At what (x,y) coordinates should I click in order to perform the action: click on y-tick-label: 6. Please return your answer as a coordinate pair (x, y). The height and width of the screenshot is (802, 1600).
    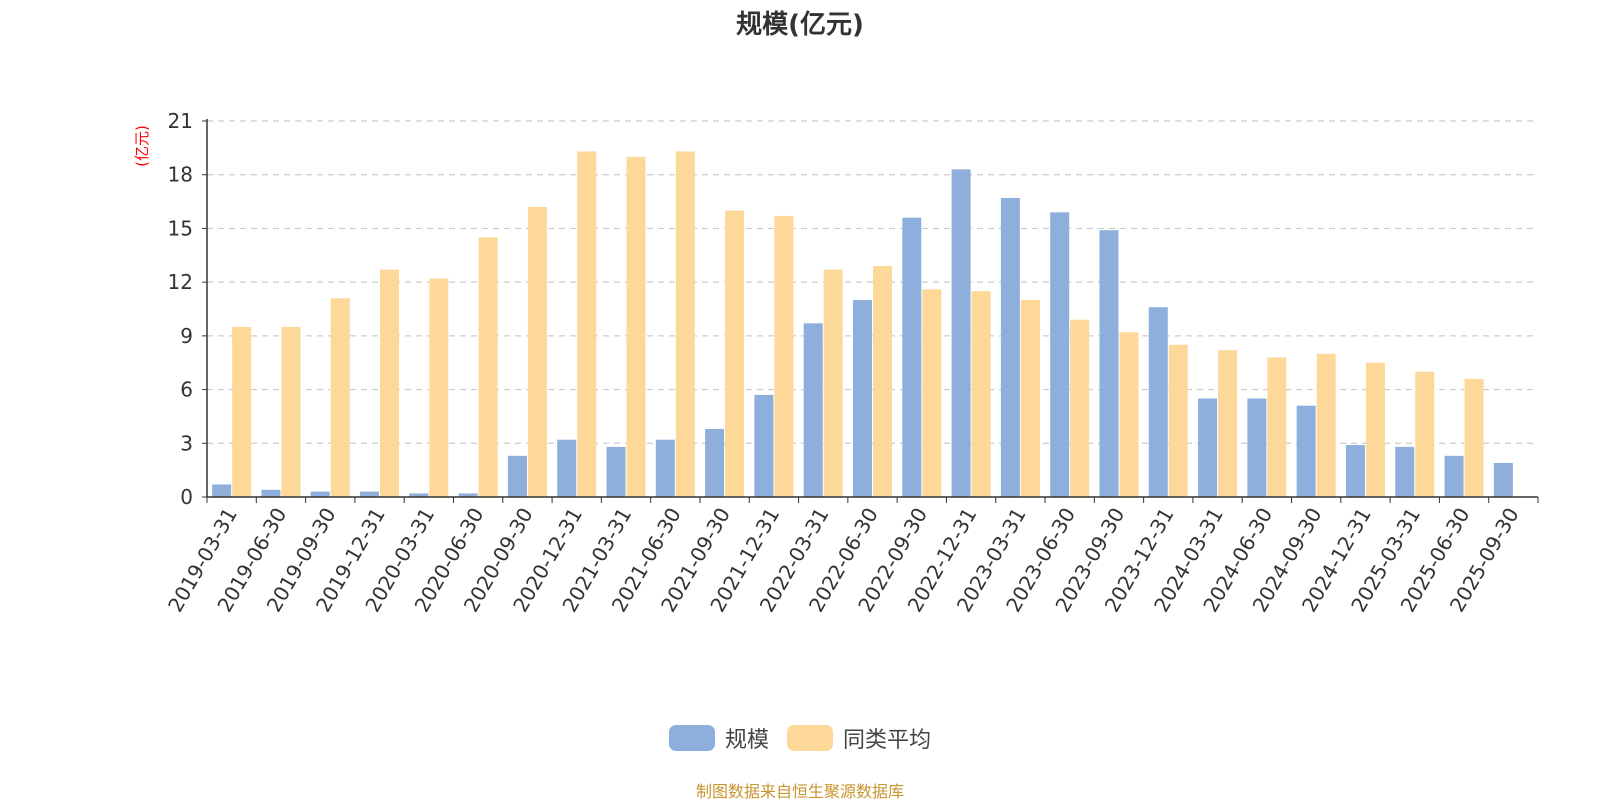
    Looking at the image, I should click on (186, 390).